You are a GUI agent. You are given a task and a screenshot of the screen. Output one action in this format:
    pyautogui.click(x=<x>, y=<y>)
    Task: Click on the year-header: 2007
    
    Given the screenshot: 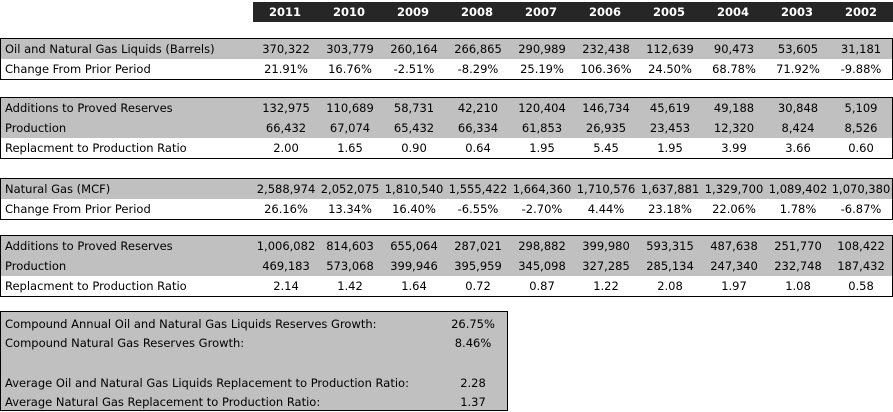 What is the action you would take?
    pyautogui.click(x=540, y=12)
    